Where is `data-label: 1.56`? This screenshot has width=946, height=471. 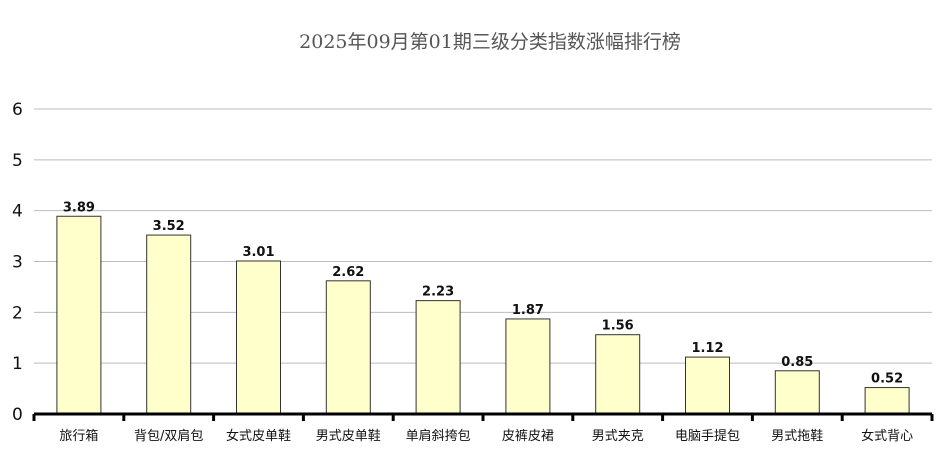
data-label: 1.56 is located at coordinates (618, 326).